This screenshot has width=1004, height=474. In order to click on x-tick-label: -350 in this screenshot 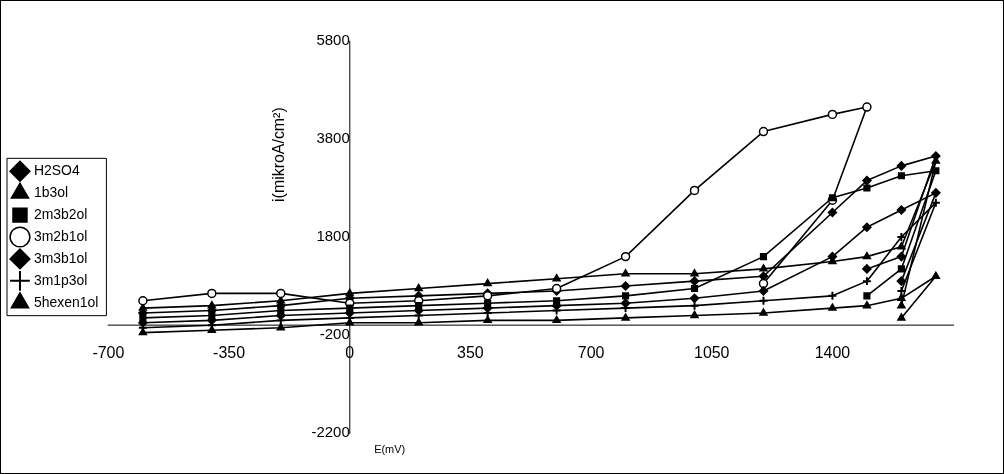, I will do `click(229, 353)`.